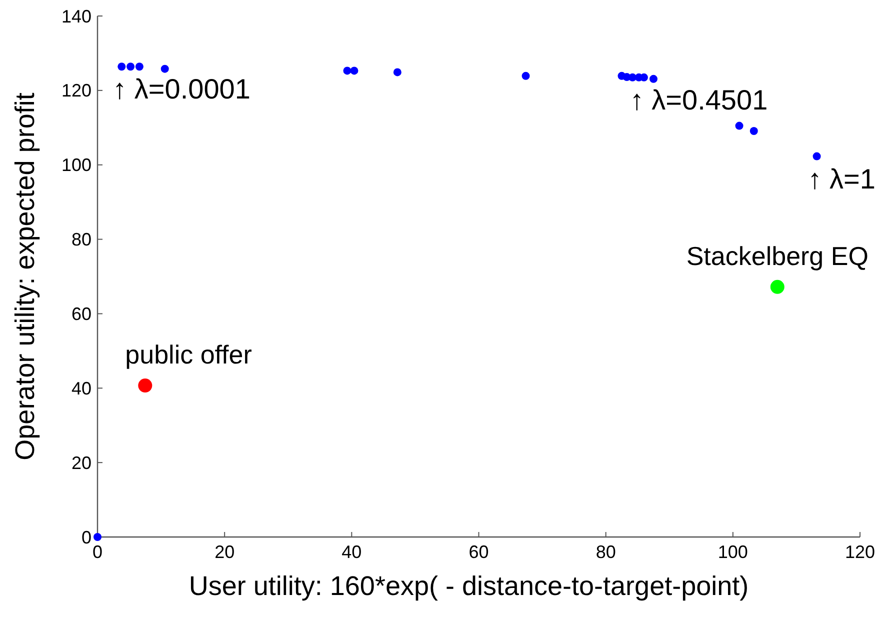  Describe the element at coordinates (81, 462) in the screenshot. I see `y-tick-label: 20` at that location.